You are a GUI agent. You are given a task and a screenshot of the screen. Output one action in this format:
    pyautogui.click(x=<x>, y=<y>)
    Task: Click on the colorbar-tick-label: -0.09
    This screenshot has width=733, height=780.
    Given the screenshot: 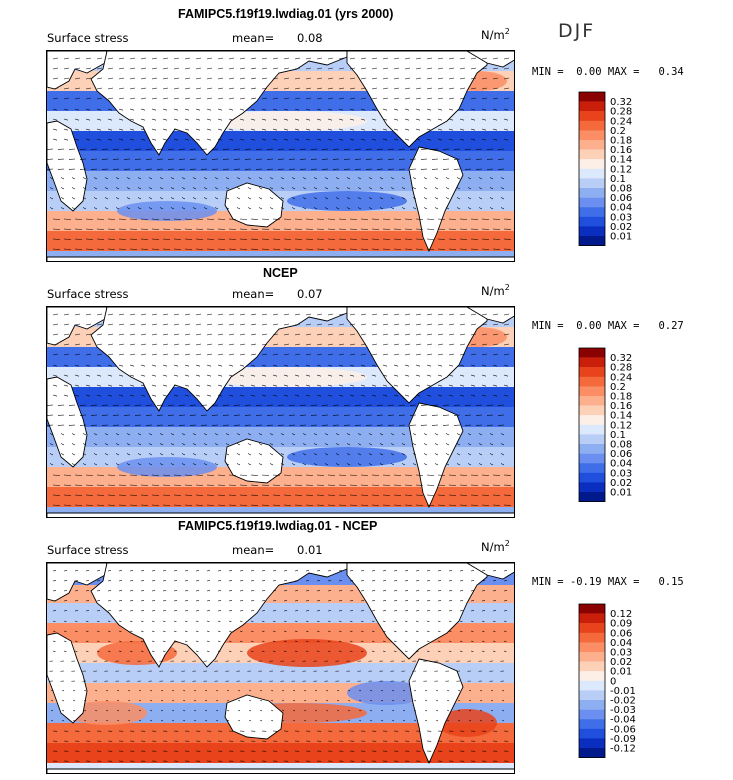 What is the action you would take?
    pyautogui.click(x=623, y=739)
    